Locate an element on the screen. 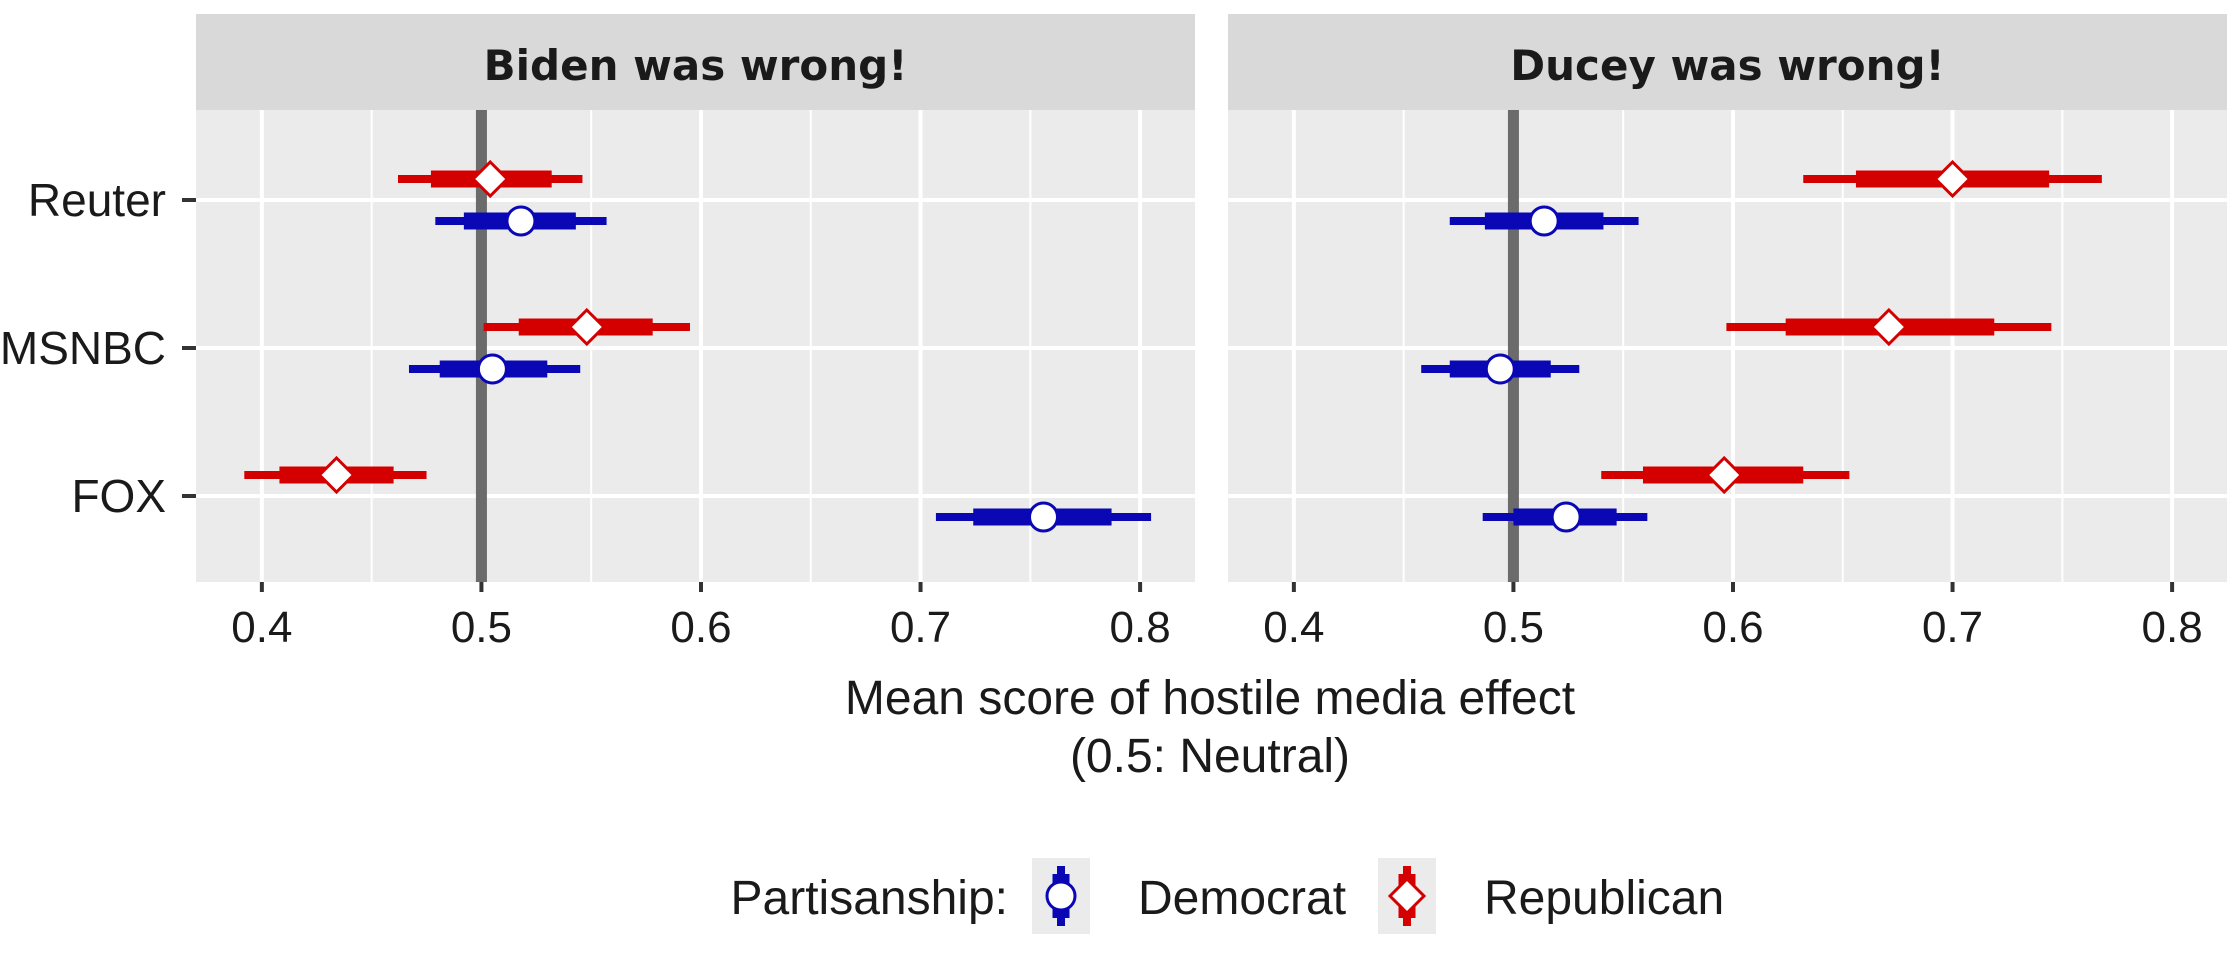 This screenshot has width=2240, height=960. y-axis: Reuter MSNBC FOX is located at coordinates (98, 348).